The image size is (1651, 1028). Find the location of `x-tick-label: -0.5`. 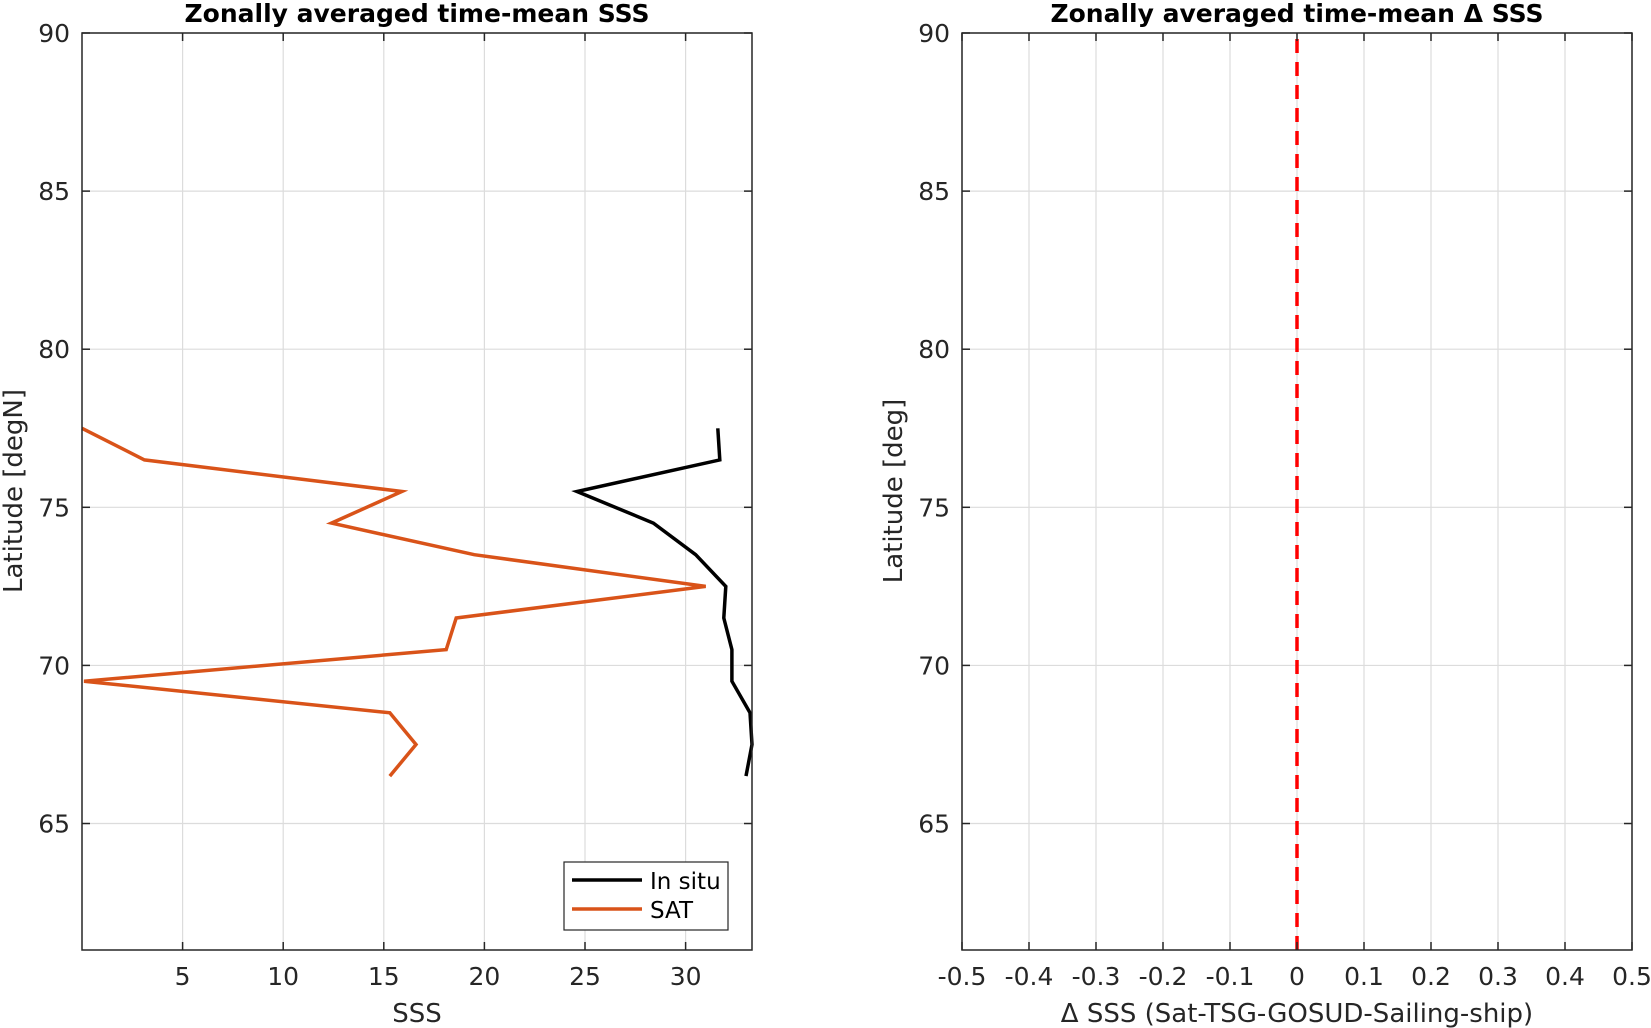

x-tick-label: -0.5 is located at coordinates (962, 976).